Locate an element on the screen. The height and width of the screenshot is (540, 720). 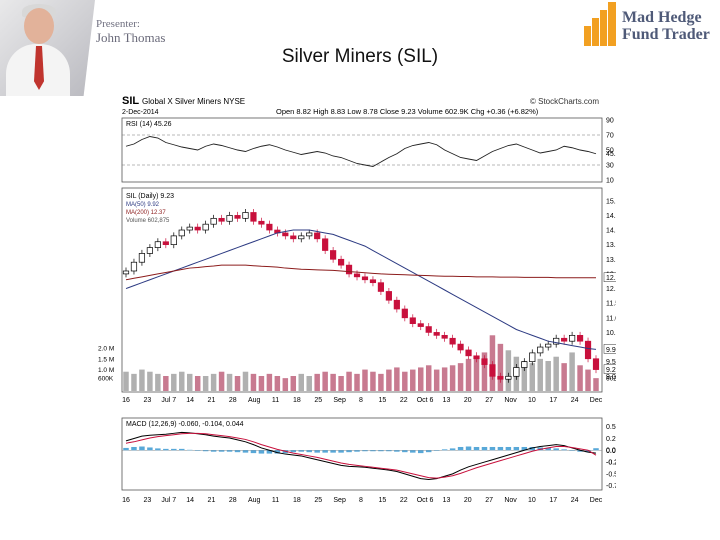
x-tick-label: 15 is located at coordinates (382, 400).